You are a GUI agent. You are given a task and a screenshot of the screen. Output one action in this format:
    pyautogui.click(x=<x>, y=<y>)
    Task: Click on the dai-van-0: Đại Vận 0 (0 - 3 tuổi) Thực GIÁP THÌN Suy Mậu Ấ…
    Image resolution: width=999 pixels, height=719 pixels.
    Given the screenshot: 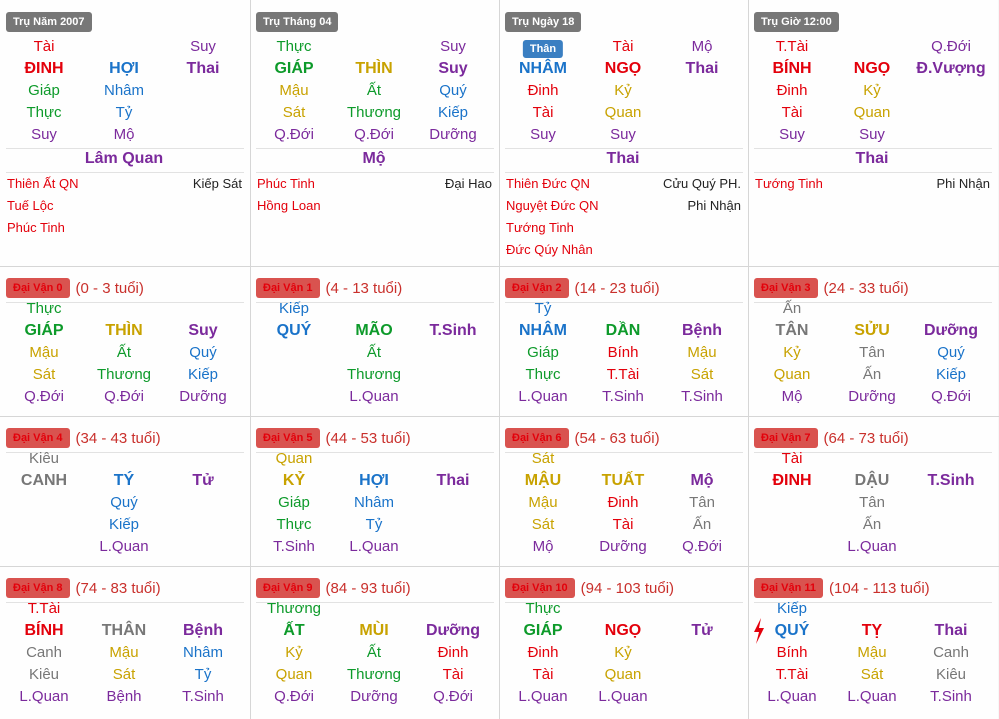 What is the action you would take?
    pyautogui.click(x=125, y=341)
    